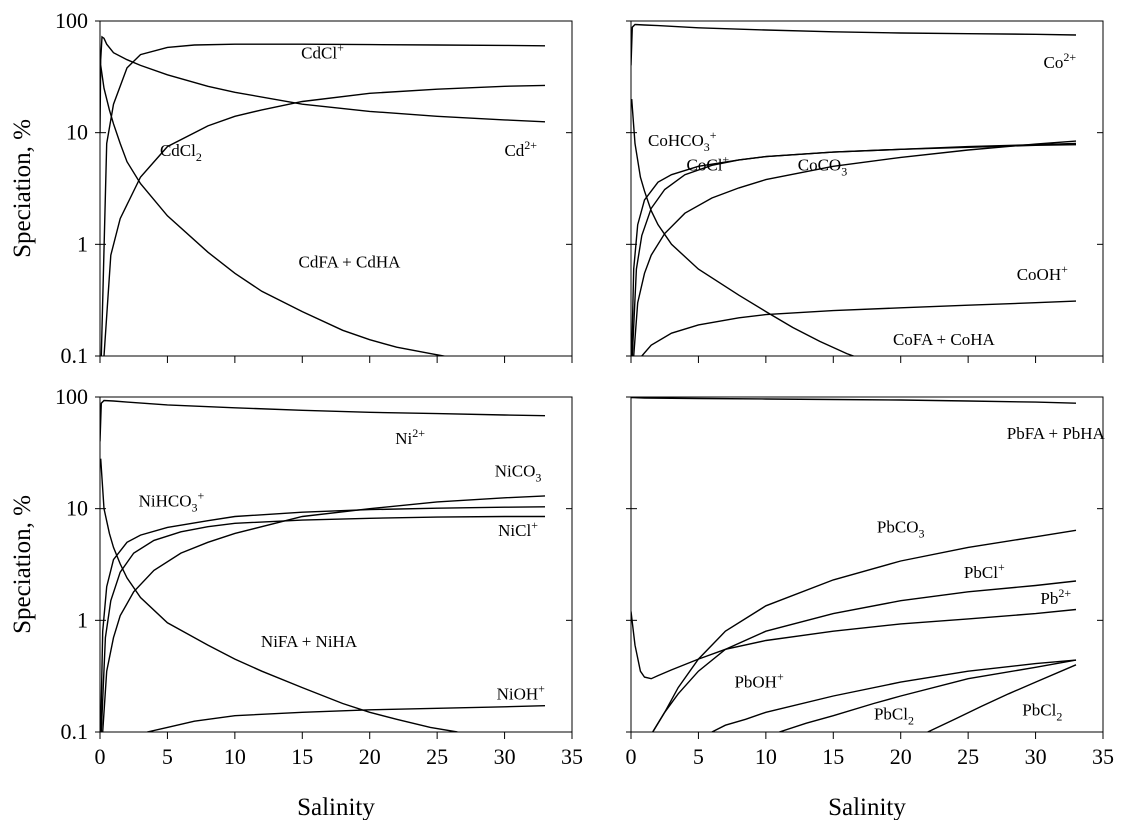  Describe the element at coordinates (521, 693) in the screenshot. I see `panel-bottom-left-curve-label: NiOH+` at that location.